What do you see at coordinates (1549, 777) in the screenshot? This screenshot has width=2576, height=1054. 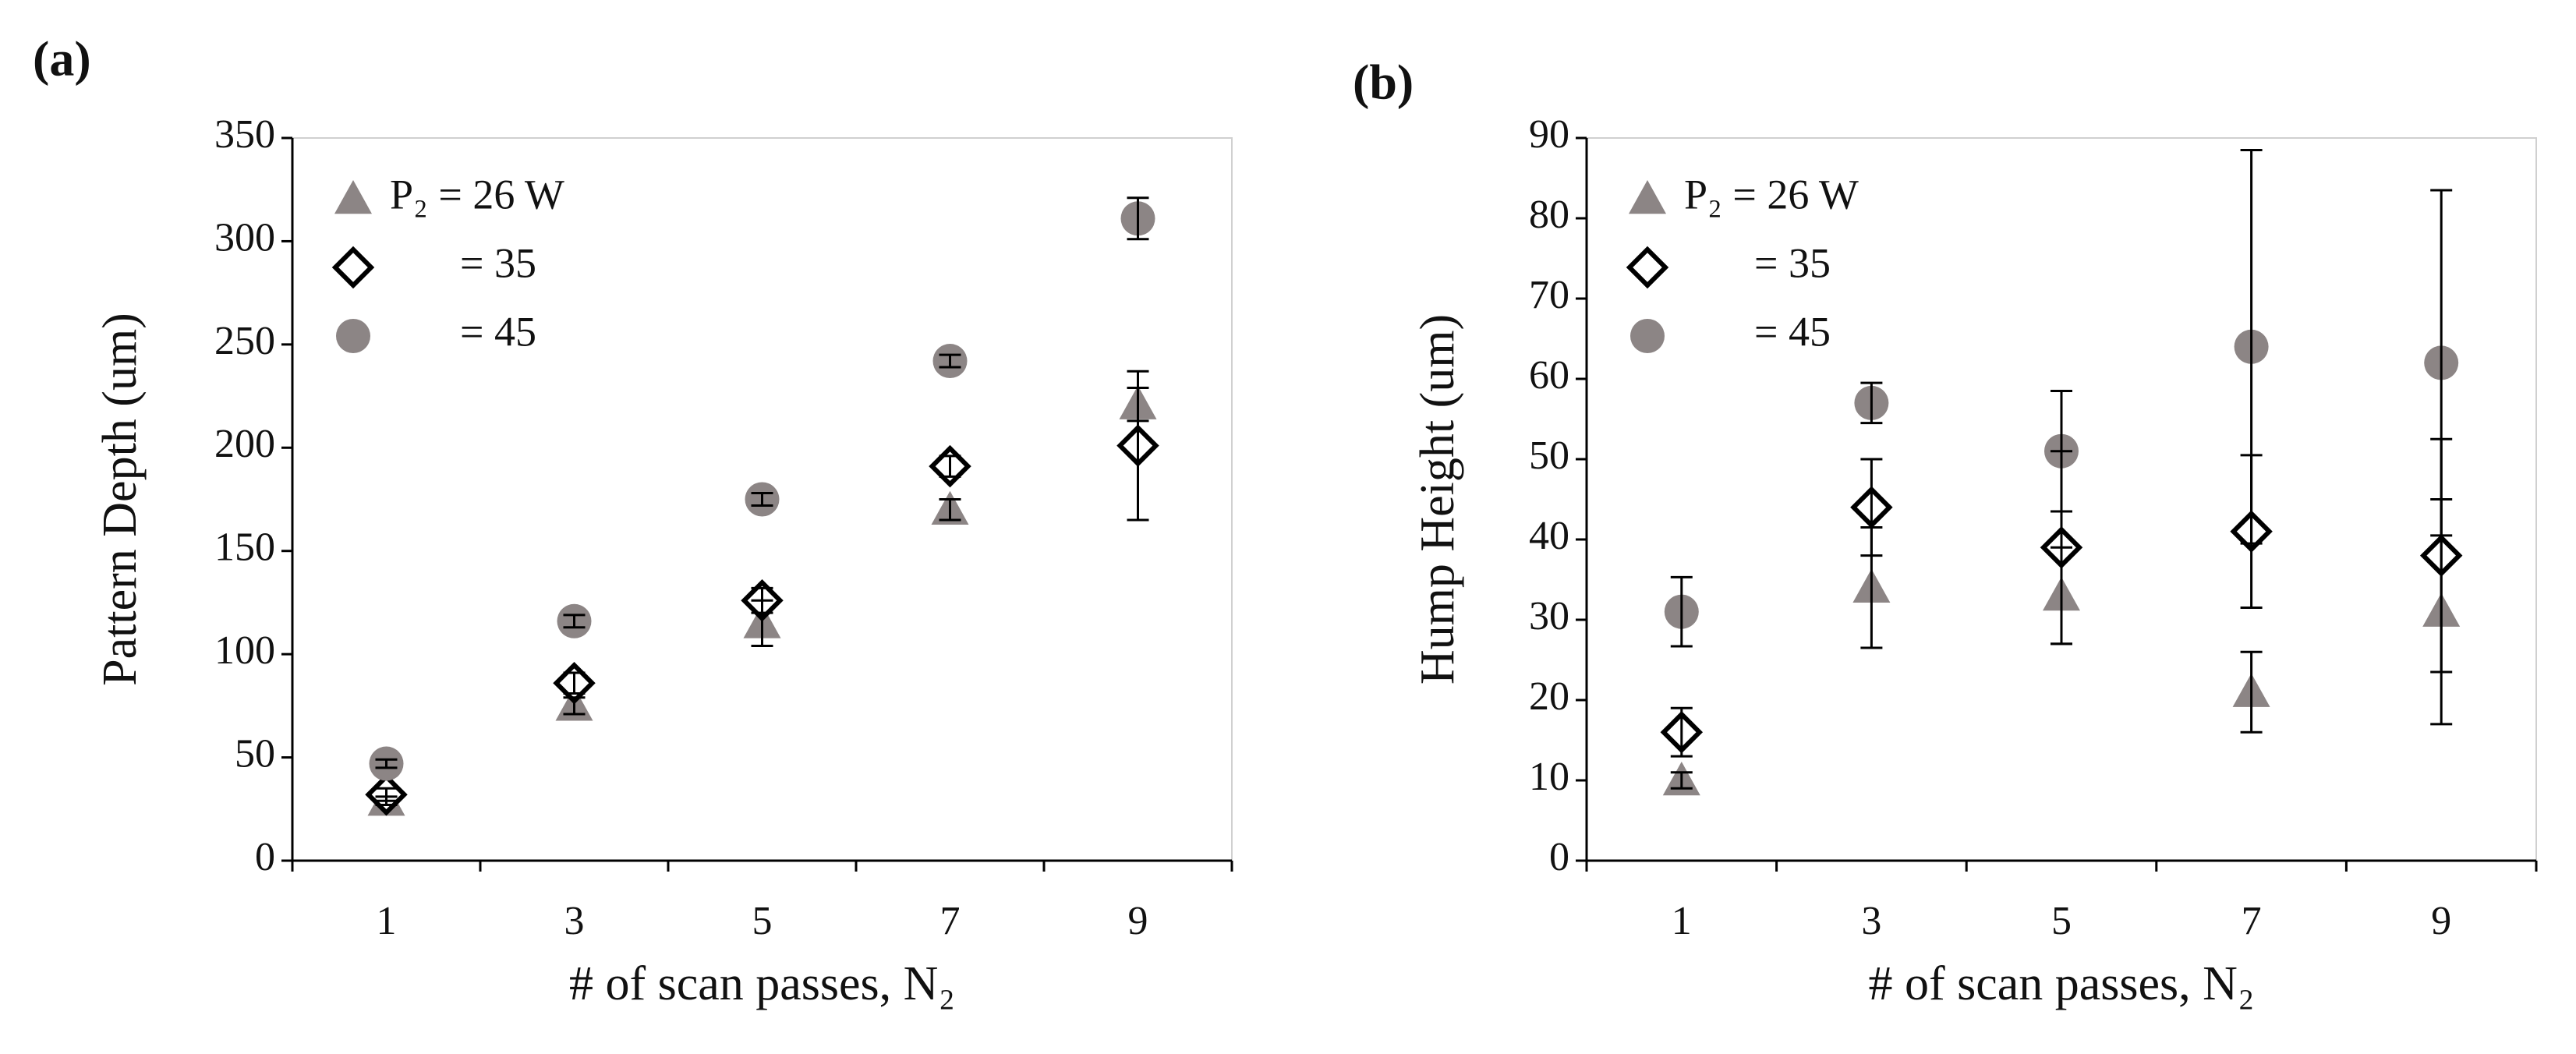 I see `y-tick-label: 10` at bounding box center [1549, 777].